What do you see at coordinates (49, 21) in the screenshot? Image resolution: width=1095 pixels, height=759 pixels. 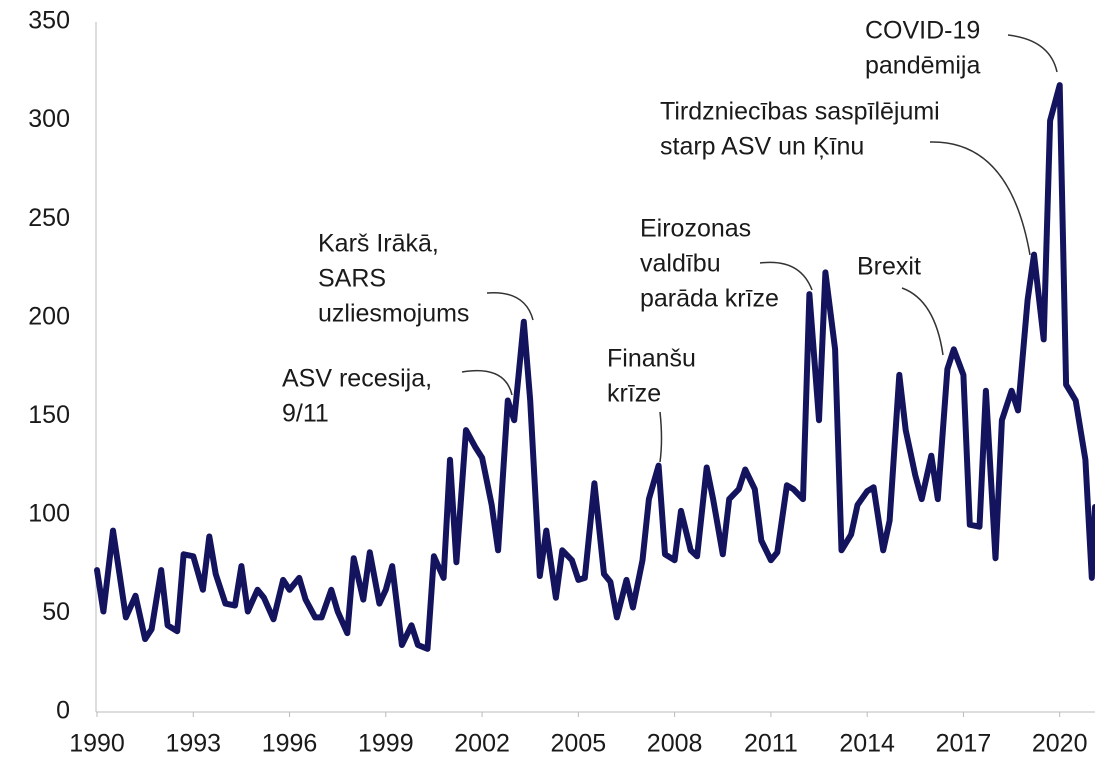 I see `y-tick-label: 350` at bounding box center [49, 21].